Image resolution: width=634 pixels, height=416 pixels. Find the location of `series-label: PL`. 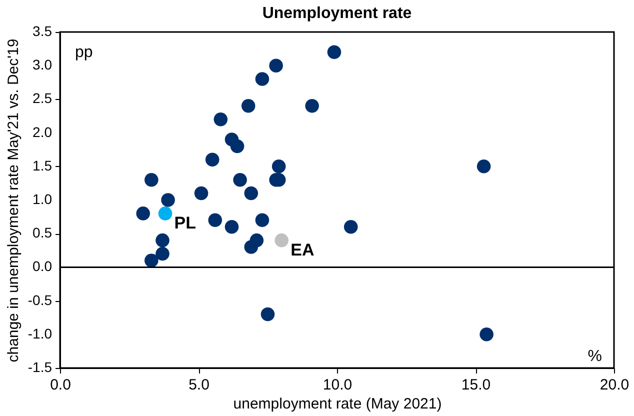

series-label: PL is located at coordinates (185, 222).